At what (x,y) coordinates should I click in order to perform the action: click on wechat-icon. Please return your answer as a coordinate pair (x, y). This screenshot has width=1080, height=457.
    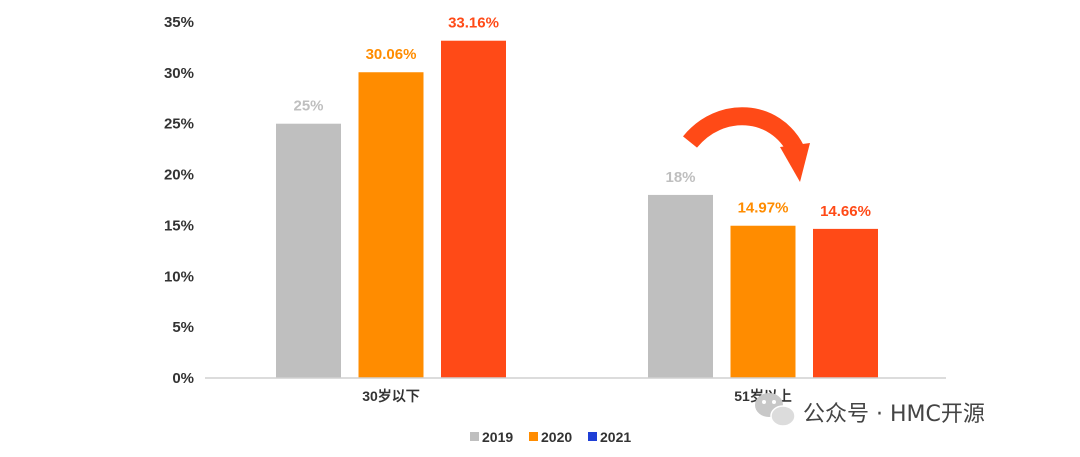
    Looking at the image, I should click on (775, 410).